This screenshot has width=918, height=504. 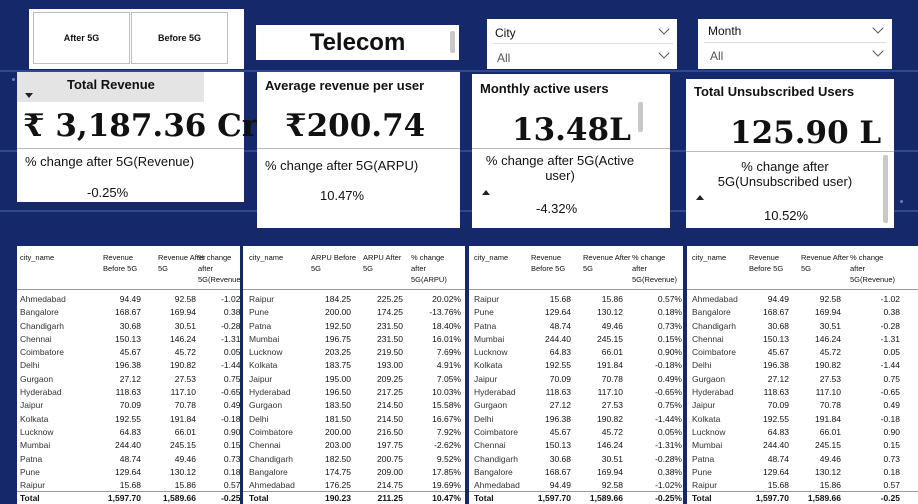 I want to click on table-row: Patna 192.50 231.50 18.40%, so click(x=354, y=326).